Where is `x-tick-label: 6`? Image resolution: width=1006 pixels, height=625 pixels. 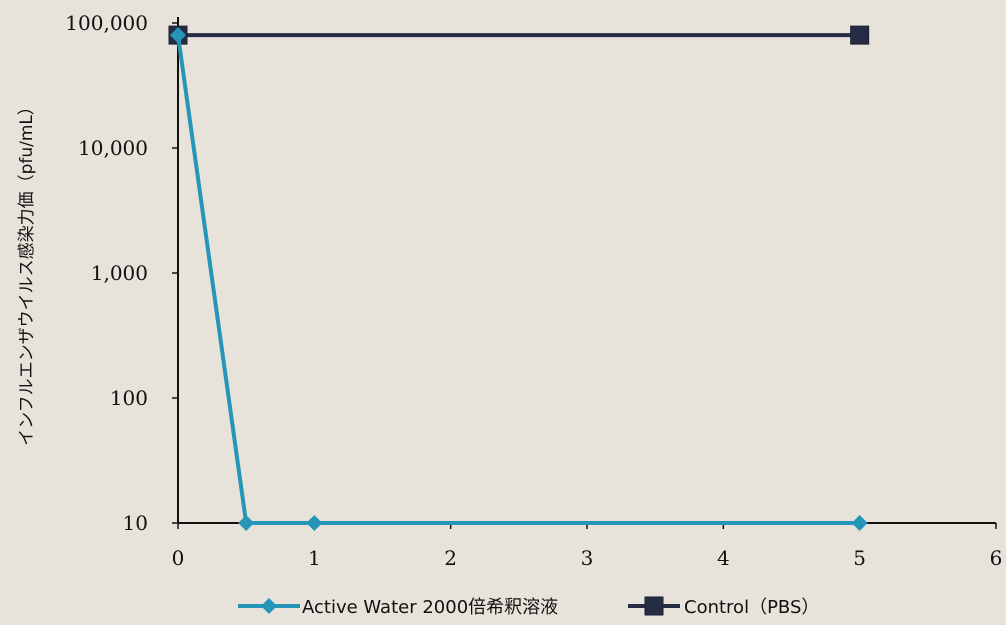 x-tick-label: 6 is located at coordinates (996, 558).